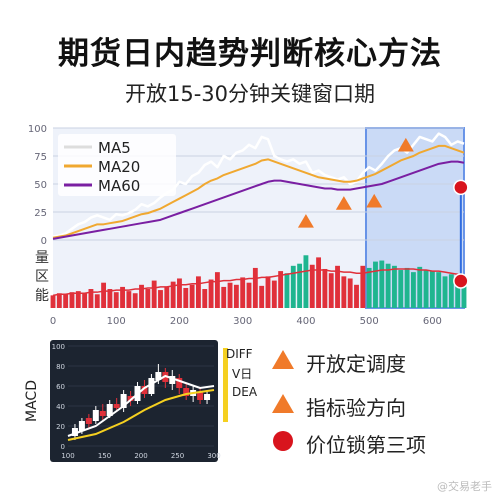 Image resolution: width=500 pixels, height=500 pixels. Describe the element at coordinates (213, 456) in the screenshot. I see `macd-x-tick-label: 300` at that location.